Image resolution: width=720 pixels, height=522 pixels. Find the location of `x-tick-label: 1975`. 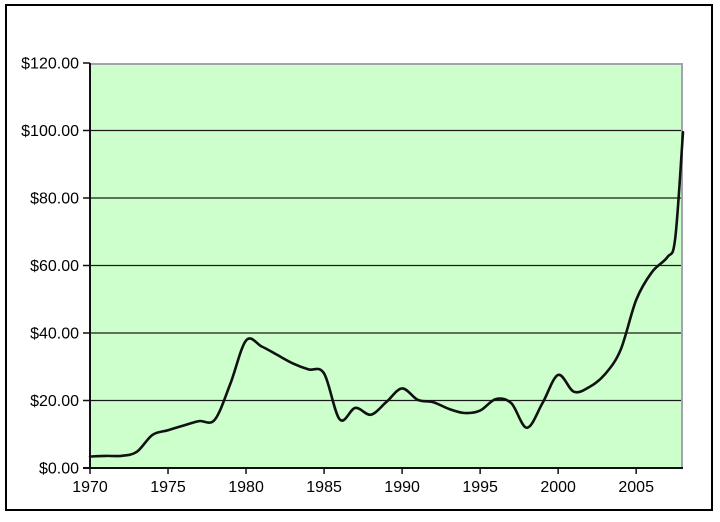

x-tick-label: 1975 is located at coordinates (168, 487).